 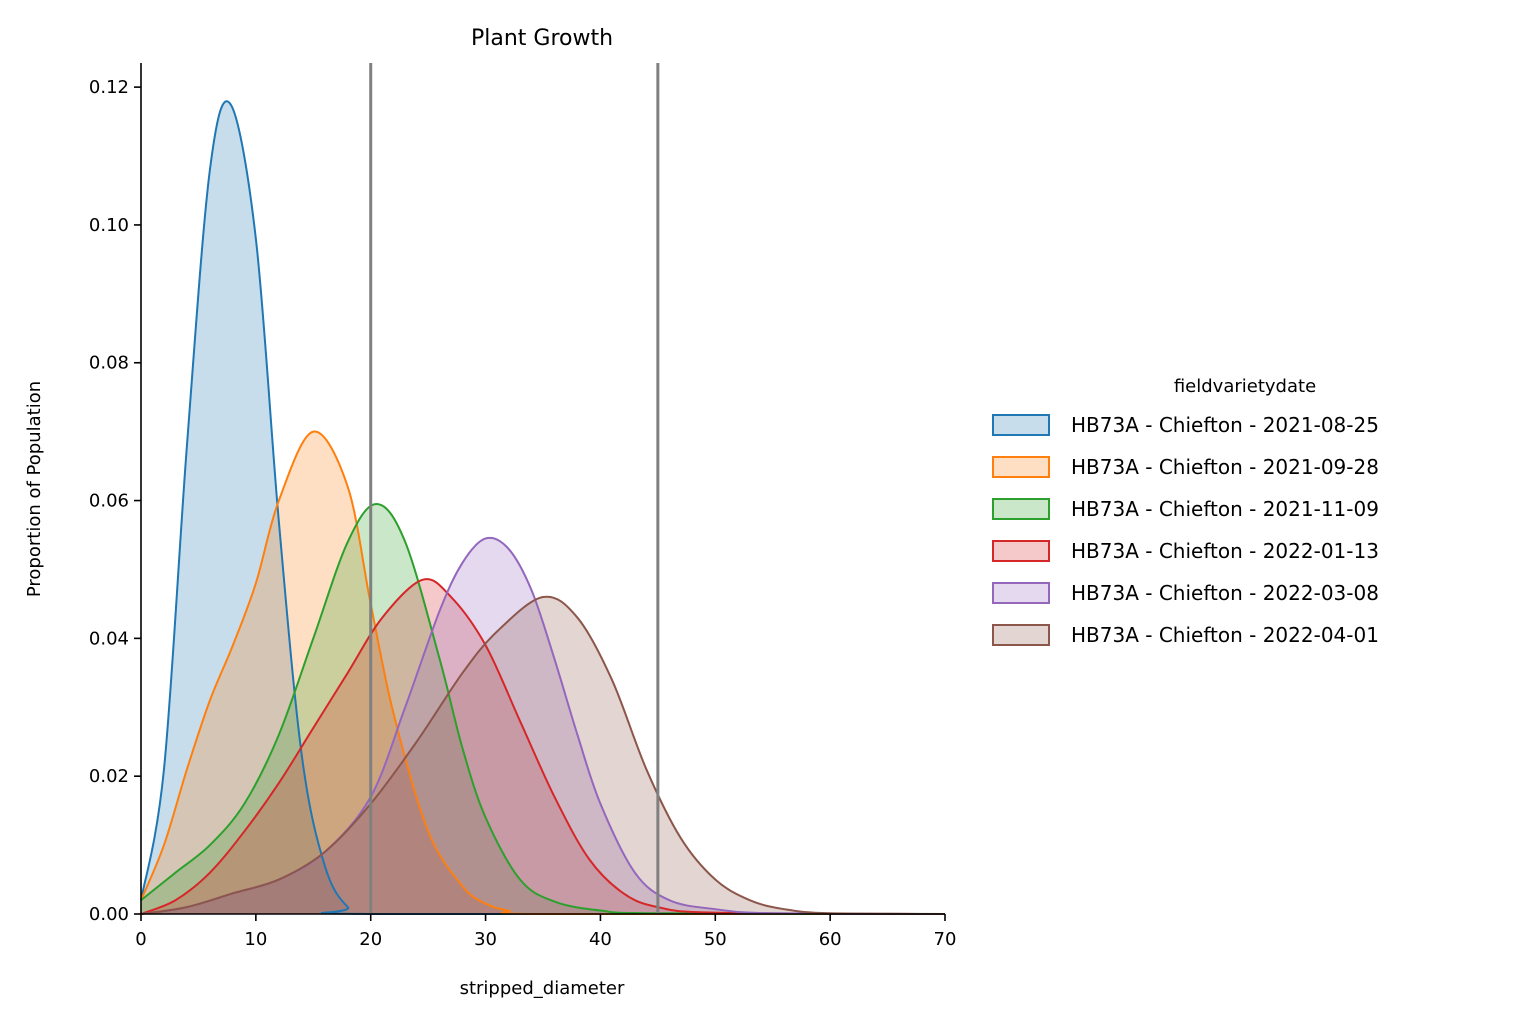 What do you see at coordinates (1225, 593) in the screenshot?
I see `legend-label: HB73A - Chiefton - 2022-03-08` at bounding box center [1225, 593].